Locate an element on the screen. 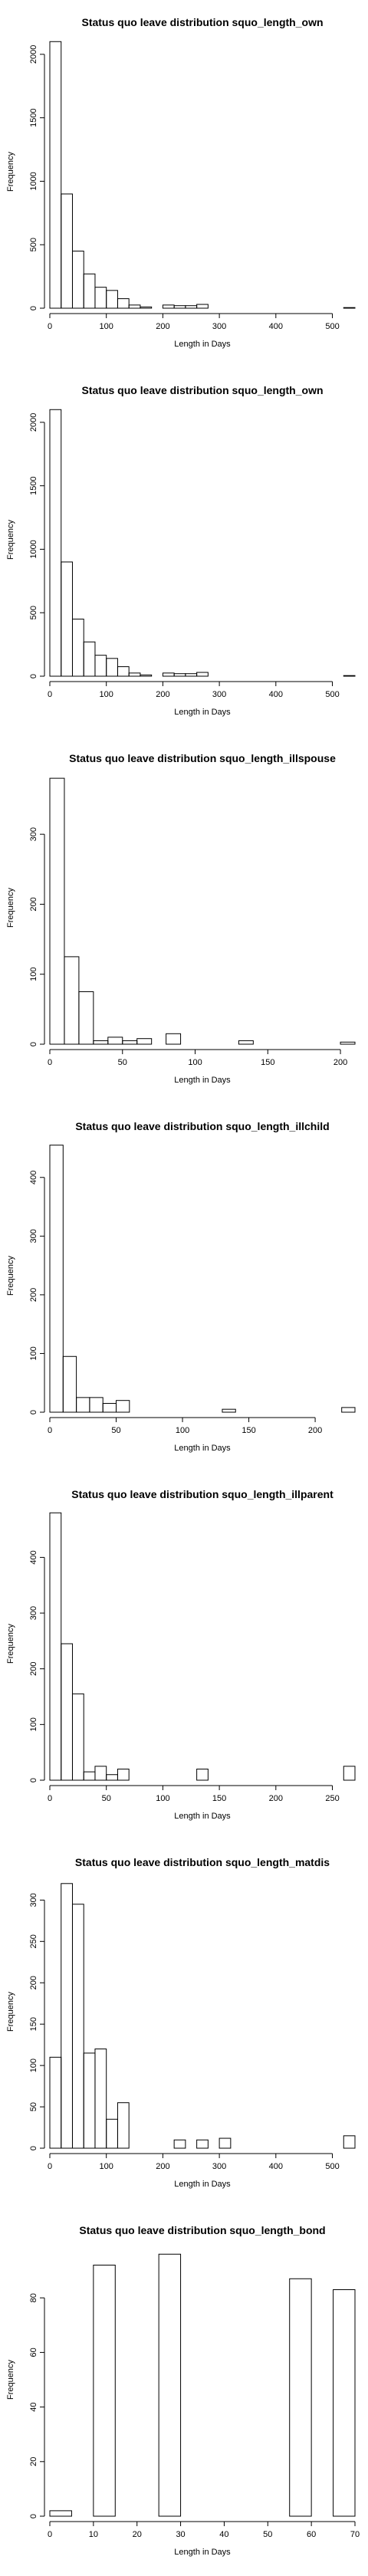 The height and width of the screenshot is (2576, 368). y-tick-label: 2000 is located at coordinates (34, 54).